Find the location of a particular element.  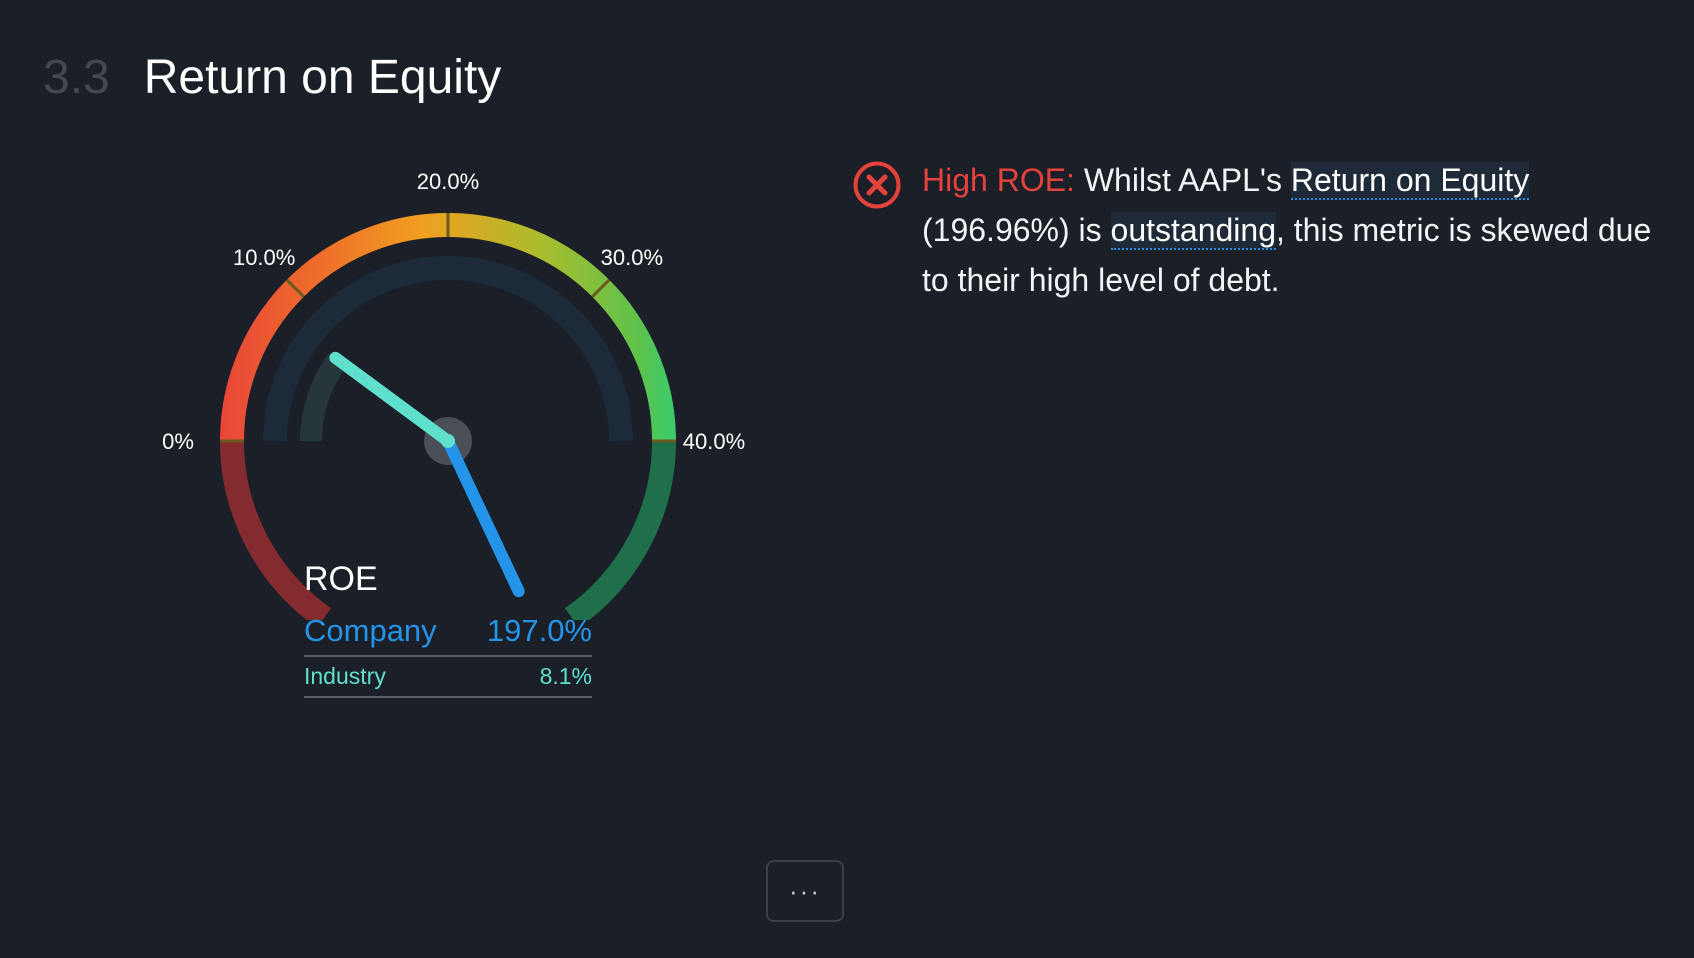

fail-x-icon is located at coordinates (877, 232).